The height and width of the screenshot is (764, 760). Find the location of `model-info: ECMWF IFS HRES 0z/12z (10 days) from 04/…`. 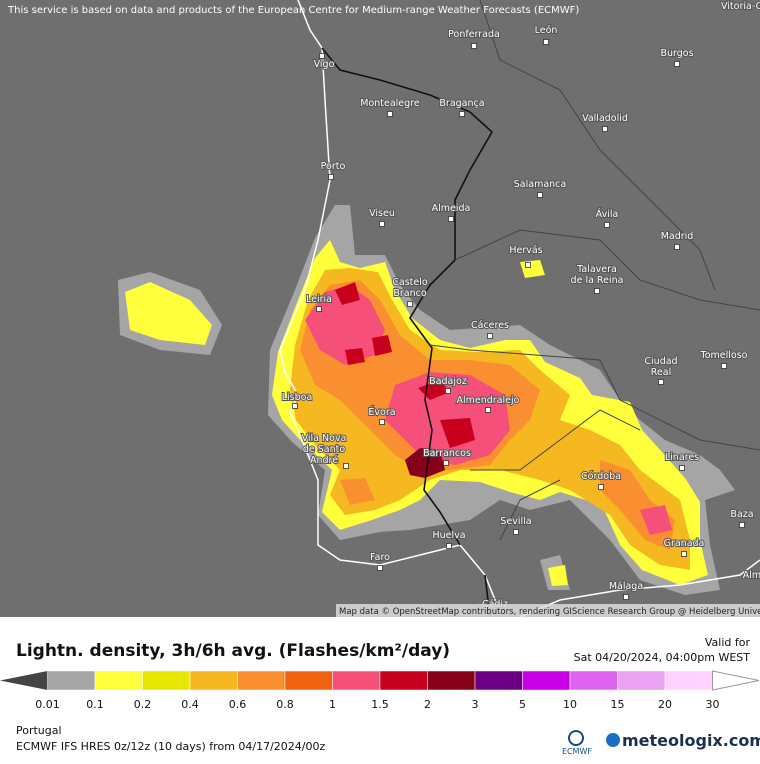

model-info: ECMWF IFS HRES 0z/12z (10 days) from 04/… is located at coordinates (171, 746).